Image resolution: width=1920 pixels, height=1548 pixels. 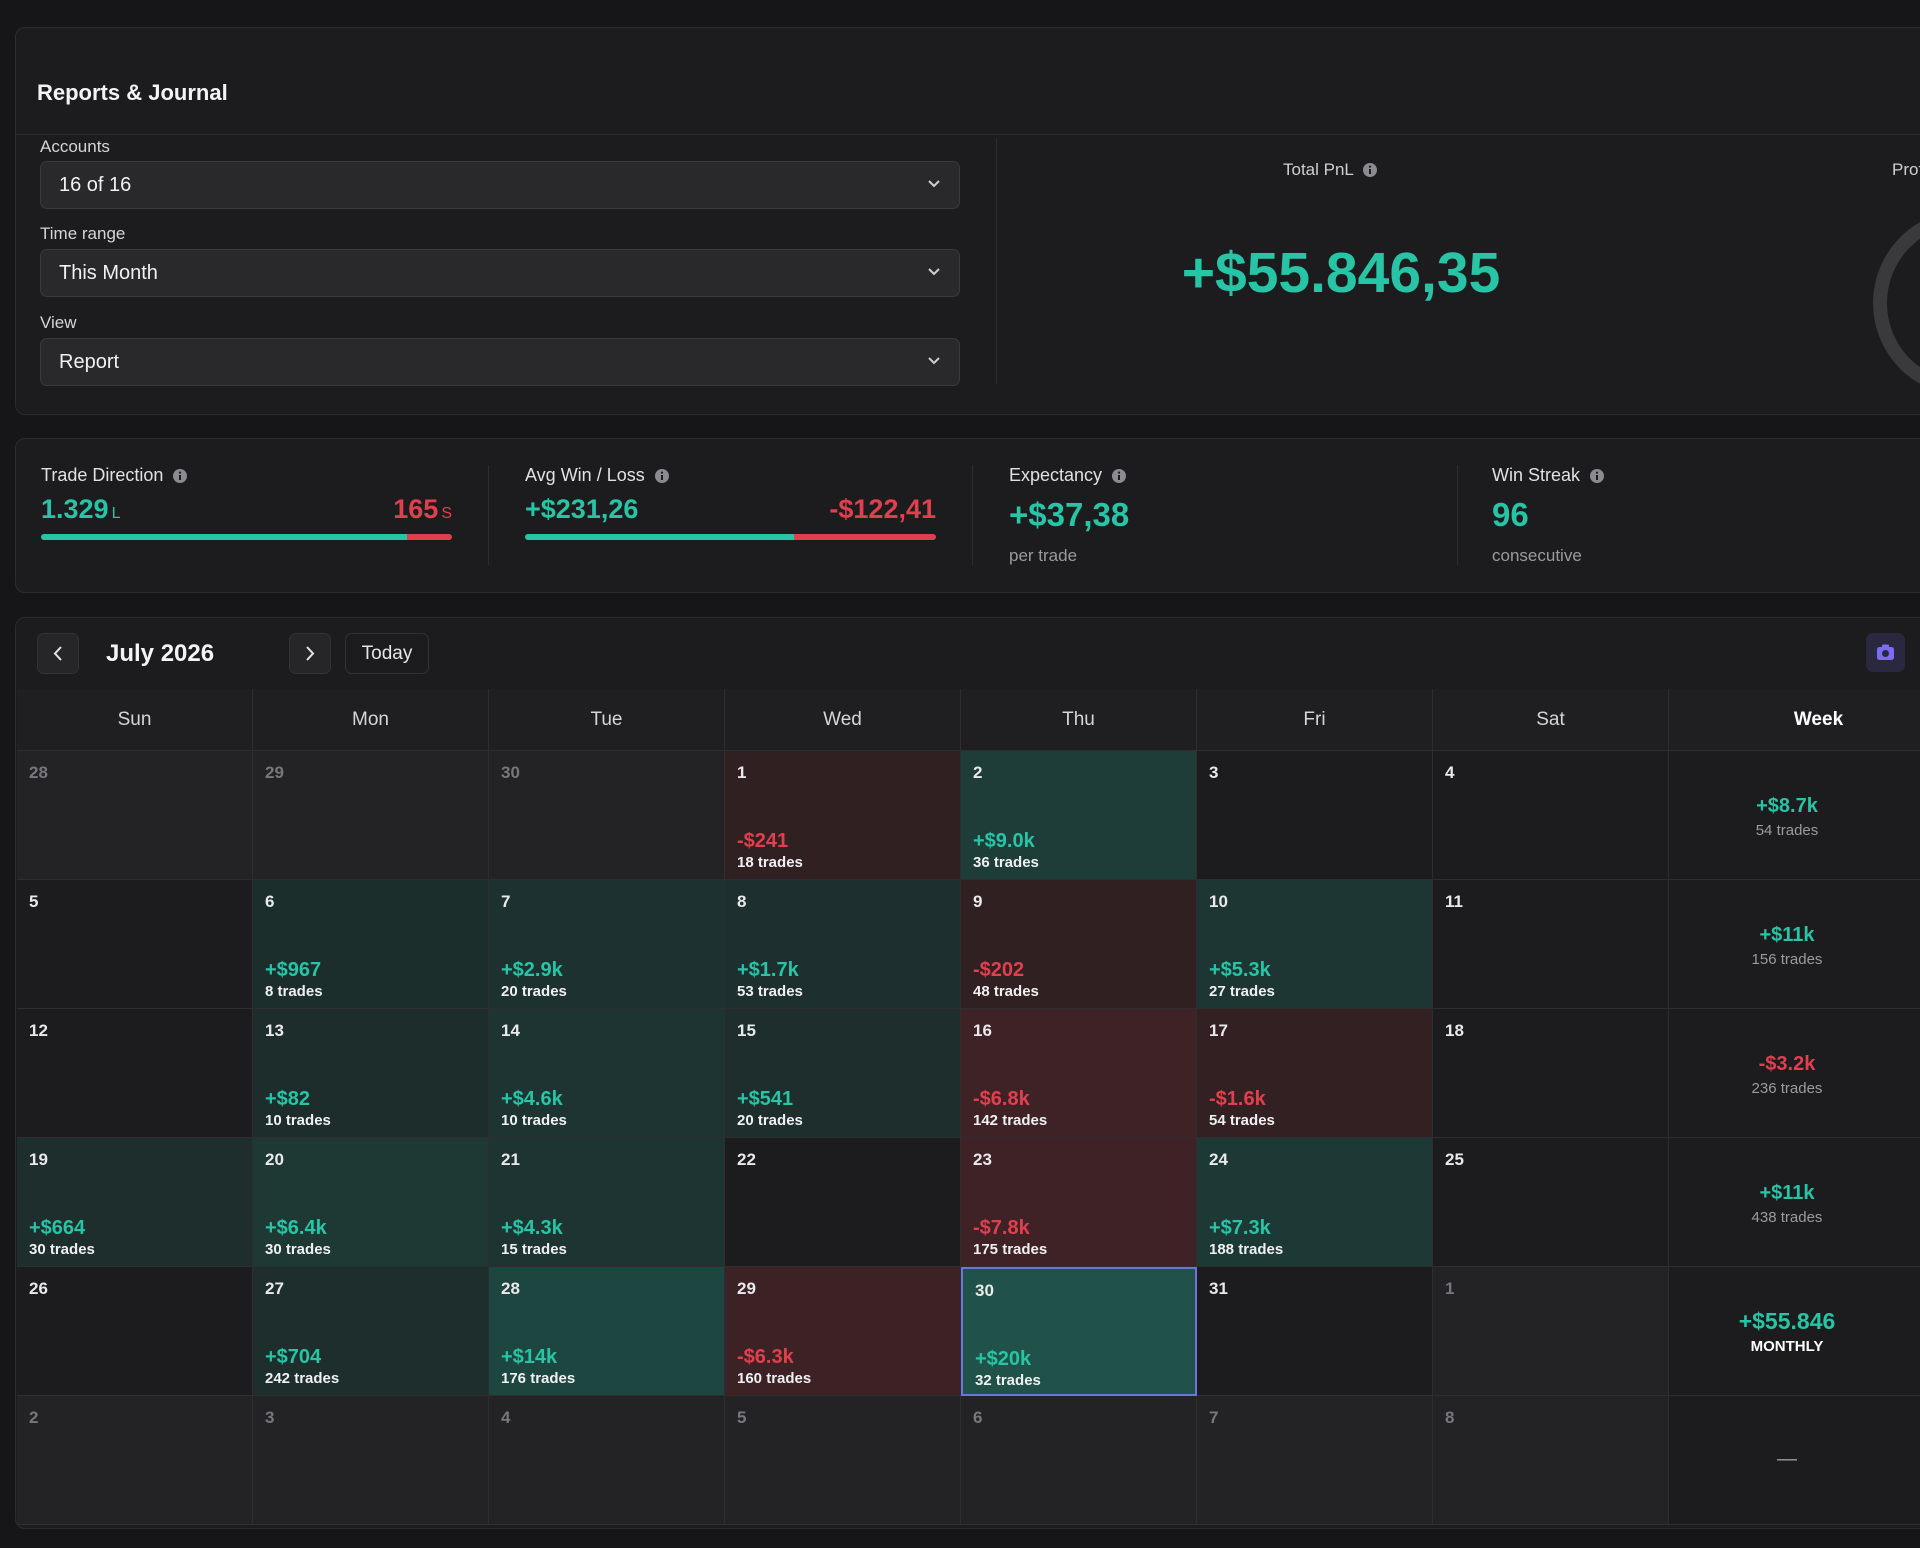 I want to click on profit-ring, so click(x=1896, y=303).